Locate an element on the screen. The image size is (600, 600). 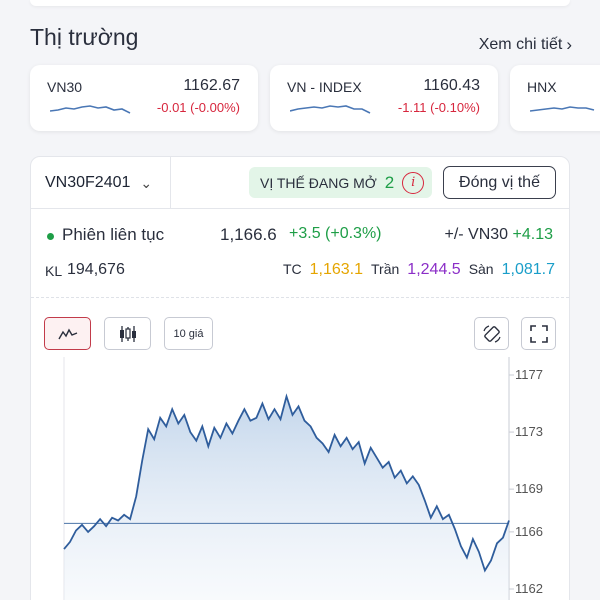
floor-label: Sàn is located at coordinates (481, 269).